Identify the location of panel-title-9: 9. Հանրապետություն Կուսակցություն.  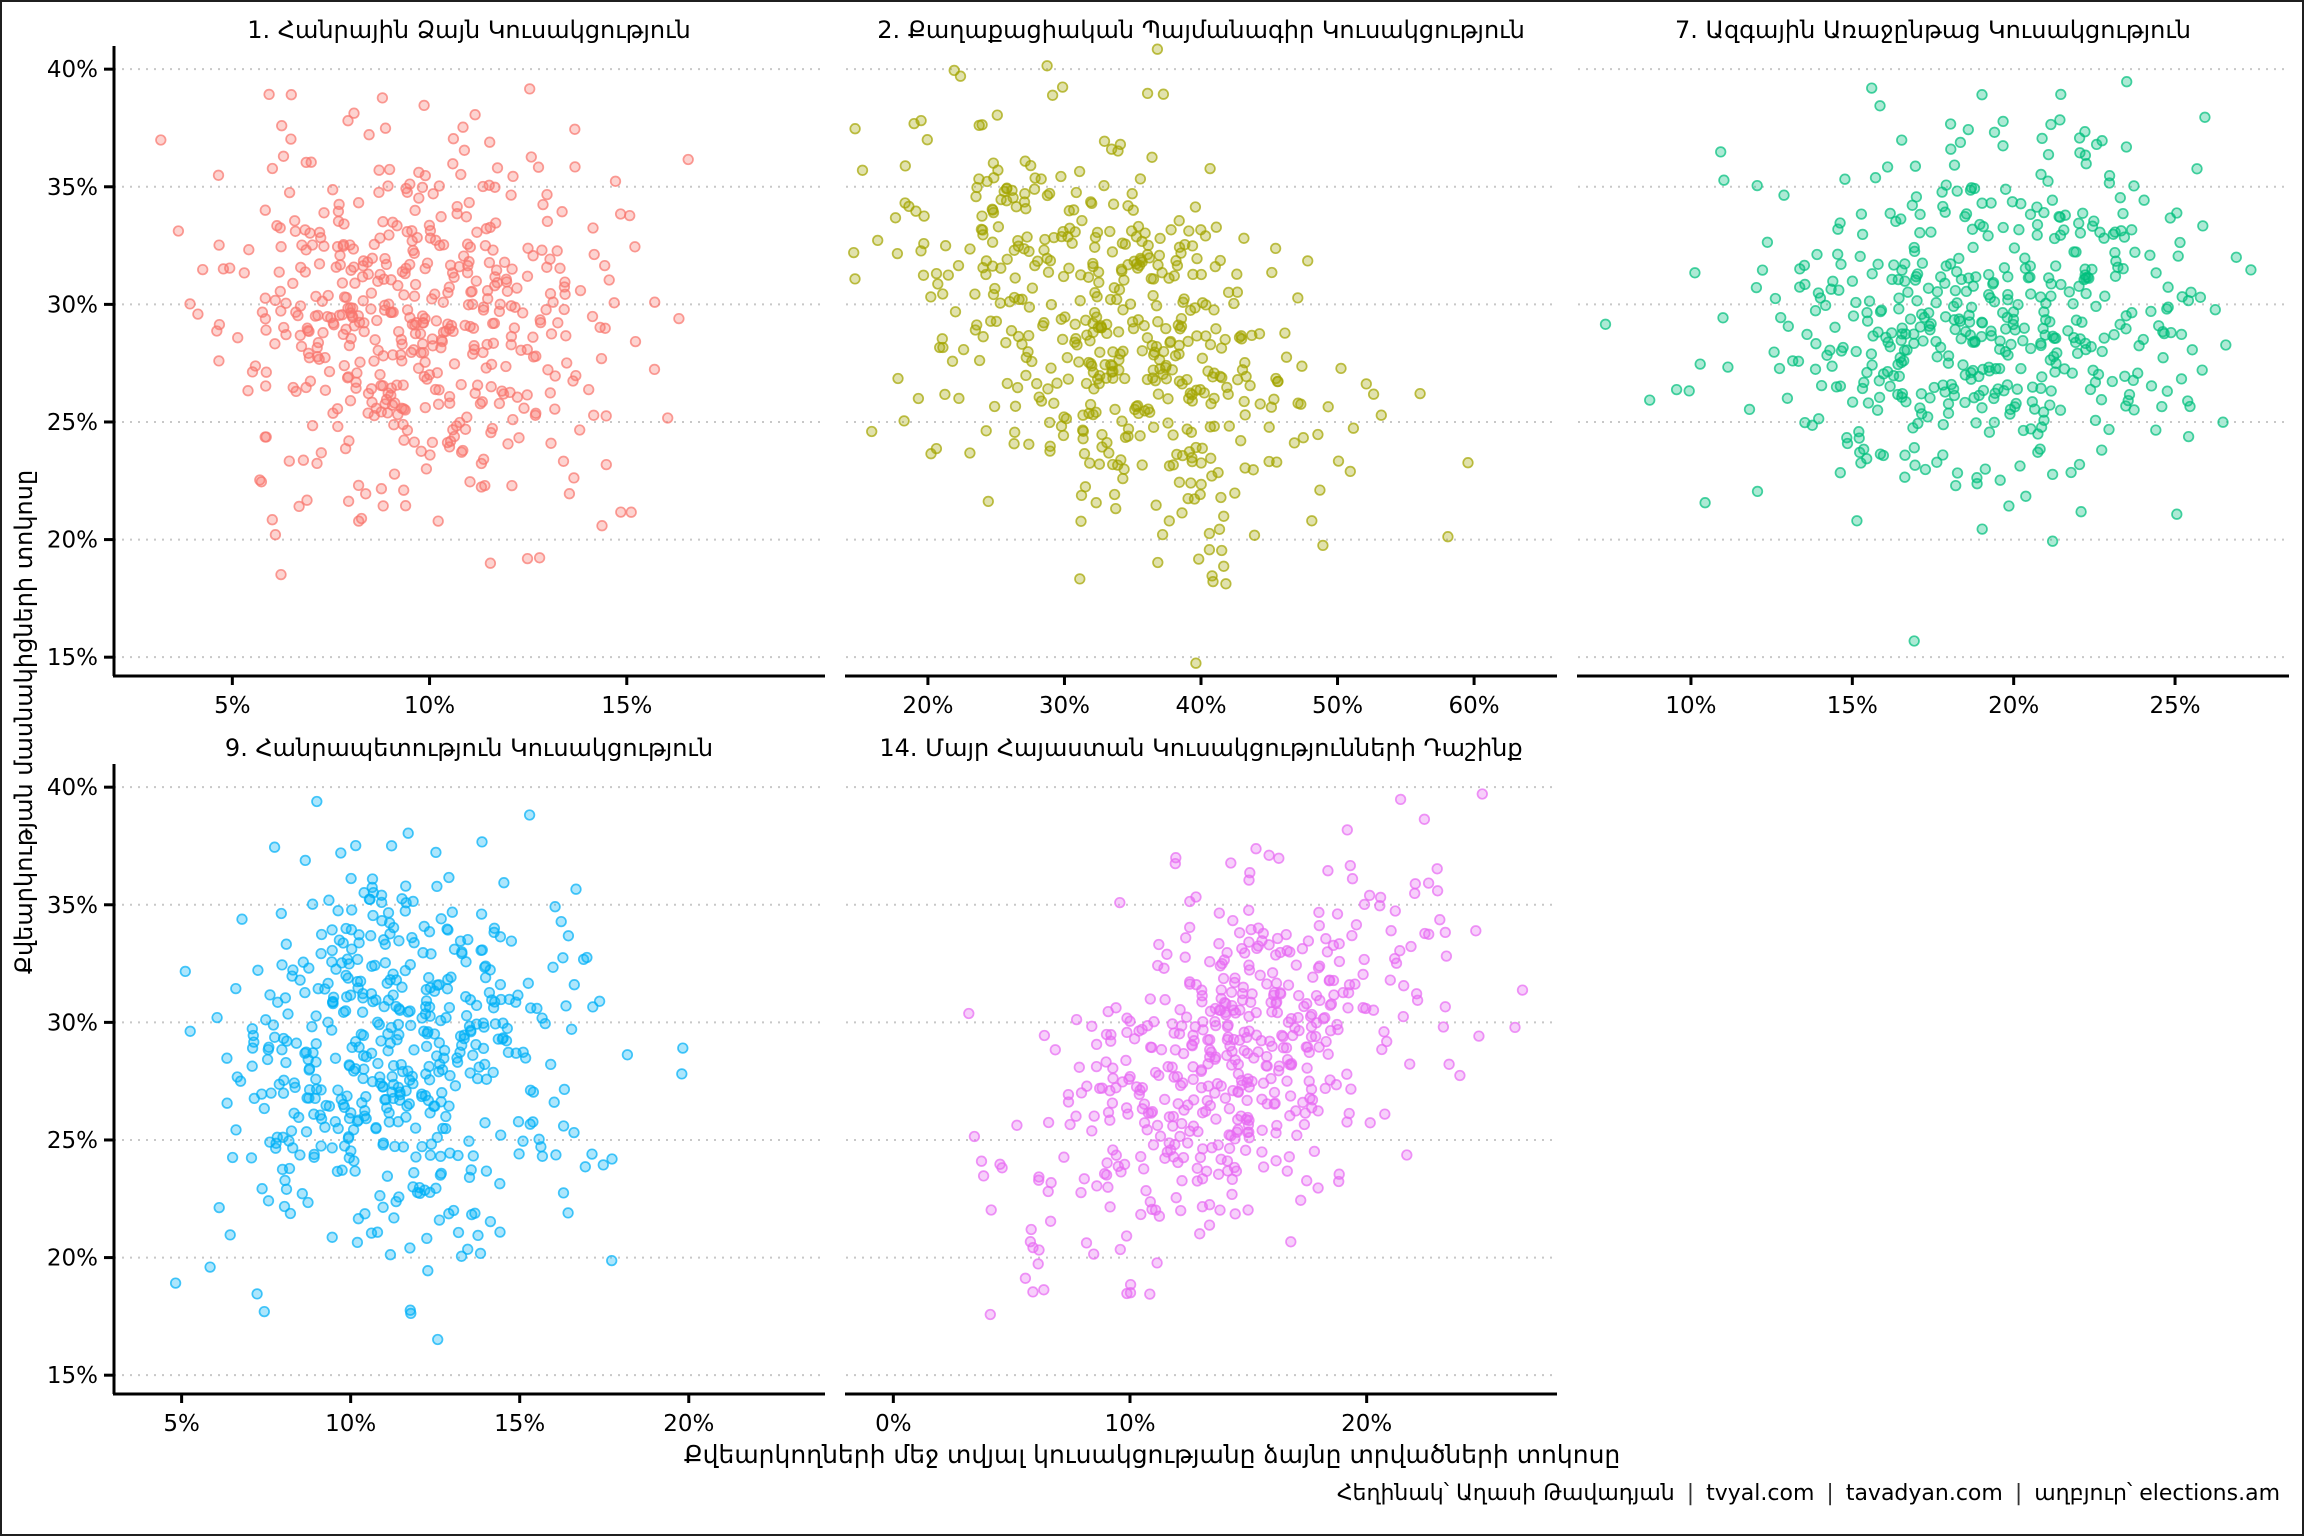
(469, 748).